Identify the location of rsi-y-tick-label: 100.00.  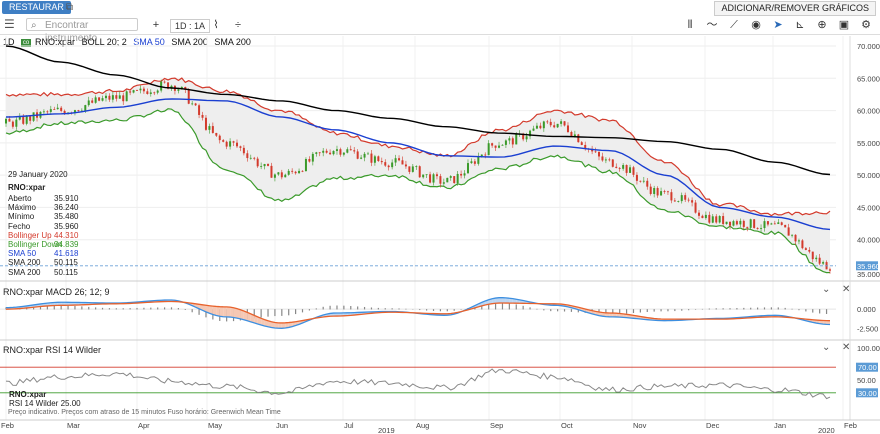
(868, 348).